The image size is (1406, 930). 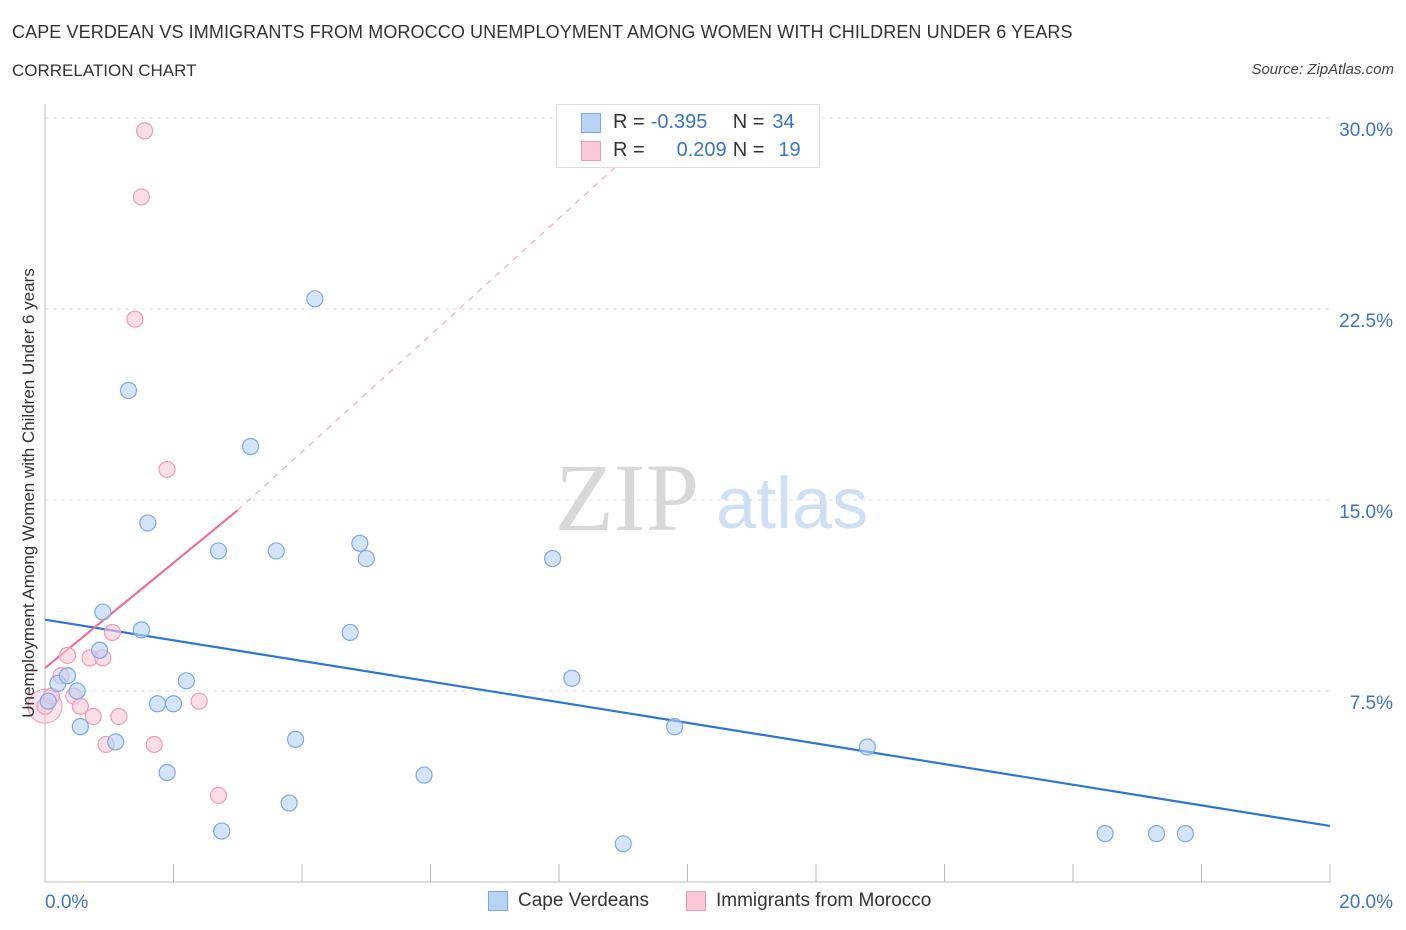 I want to click on legend-item-morocco: Immigrants from Morocco, so click(x=808, y=901).